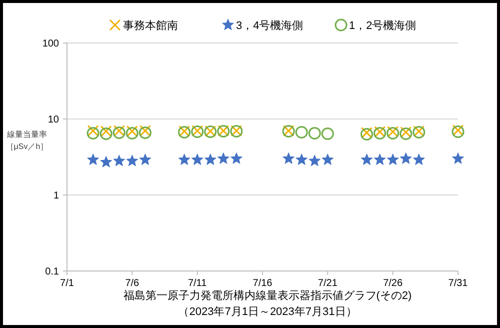 The height and width of the screenshot is (328, 500). What do you see at coordinates (132, 283) in the screenshot?
I see `x-tick-label: 7/6` at bounding box center [132, 283].